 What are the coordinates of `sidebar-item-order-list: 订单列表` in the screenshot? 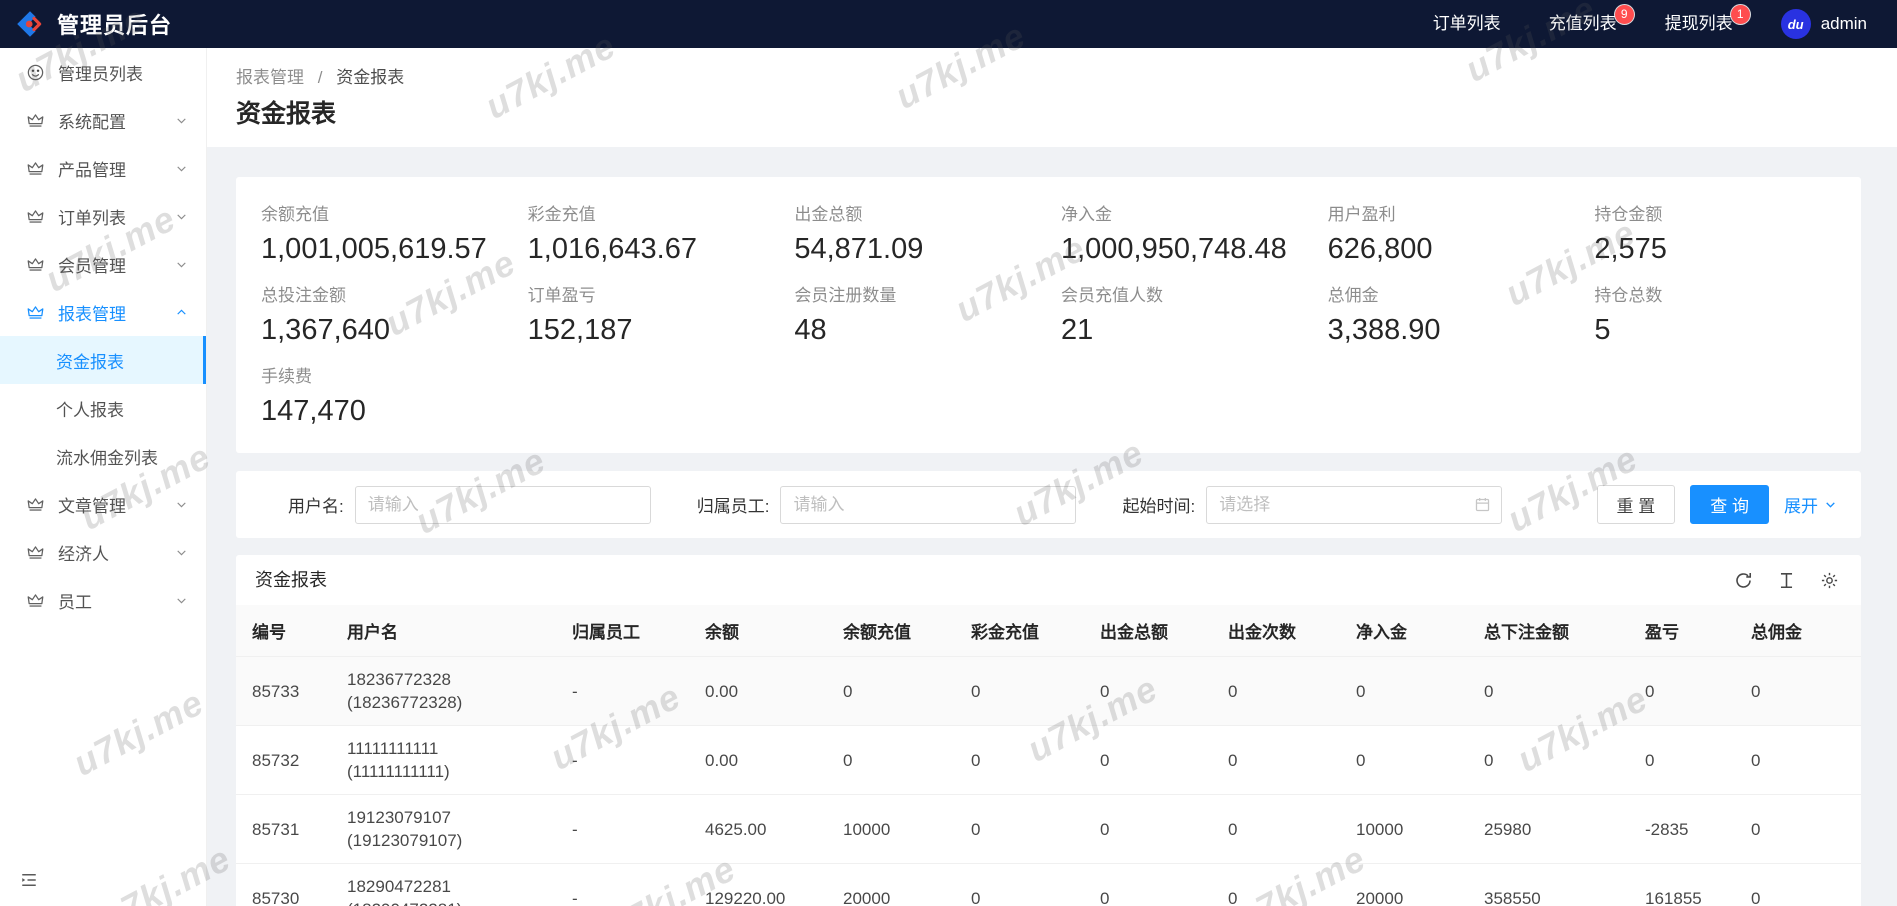 It's located at (103, 216).